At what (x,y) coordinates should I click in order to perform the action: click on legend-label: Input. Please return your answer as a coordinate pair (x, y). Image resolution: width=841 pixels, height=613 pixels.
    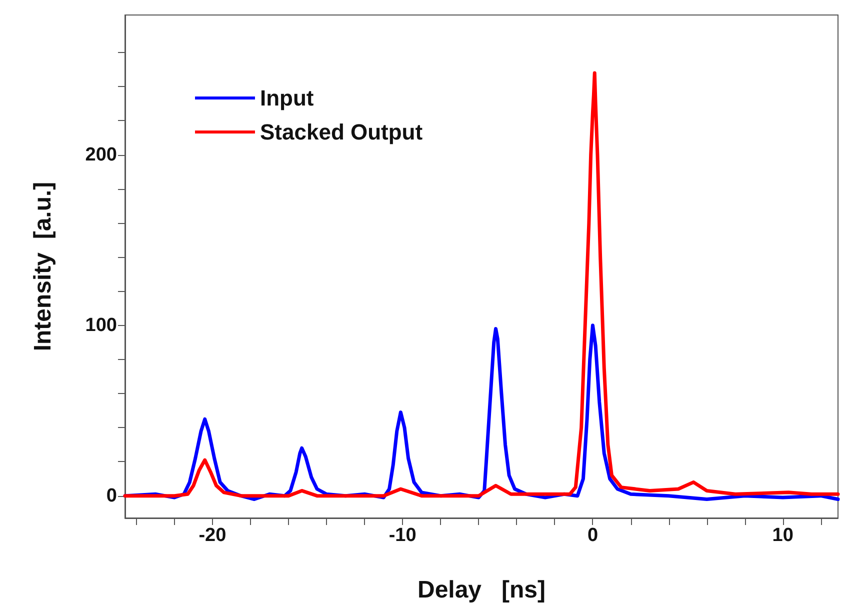
    Looking at the image, I should click on (287, 98).